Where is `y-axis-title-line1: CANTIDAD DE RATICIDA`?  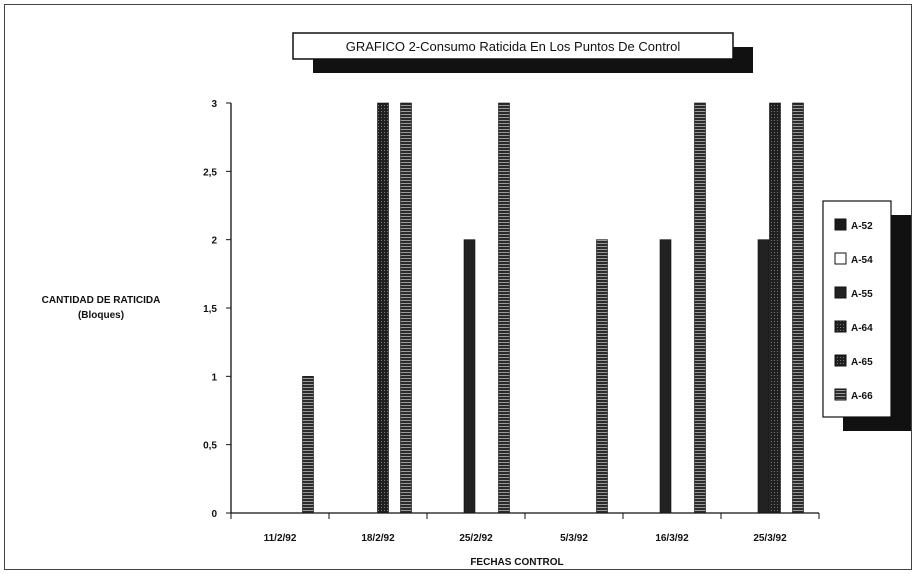 y-axis-title-line1: CANTIDAD DE RATICIDA is located at coordinates (101, 300).